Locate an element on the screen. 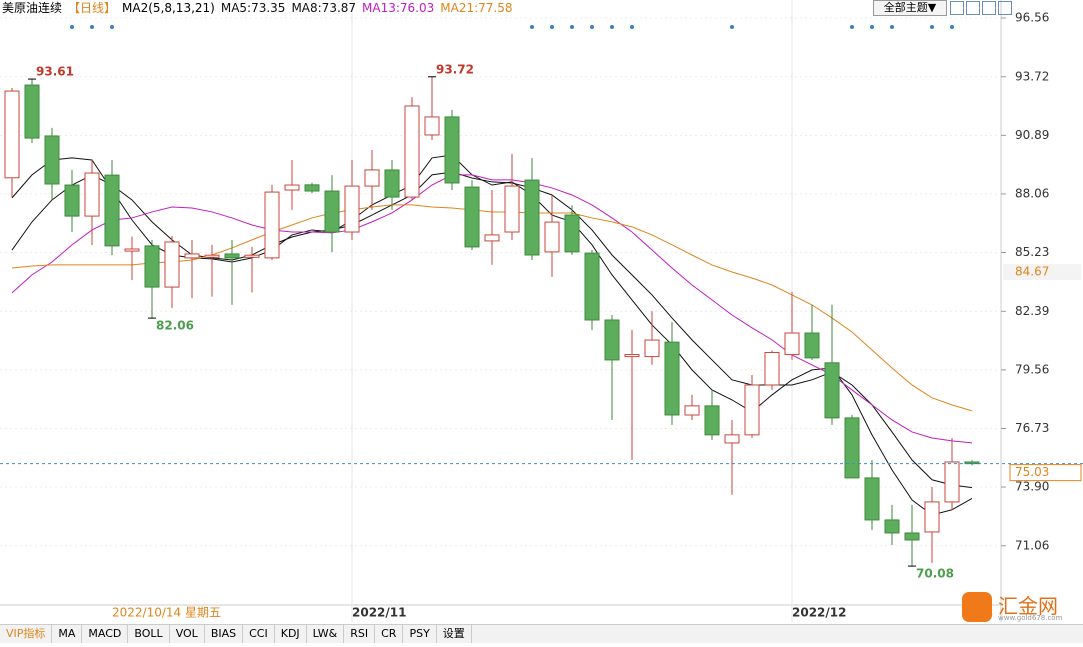 The width and height of the screenshot is (1083, 647). extreme-label: 70.08 is located at coordinates (935, 574).